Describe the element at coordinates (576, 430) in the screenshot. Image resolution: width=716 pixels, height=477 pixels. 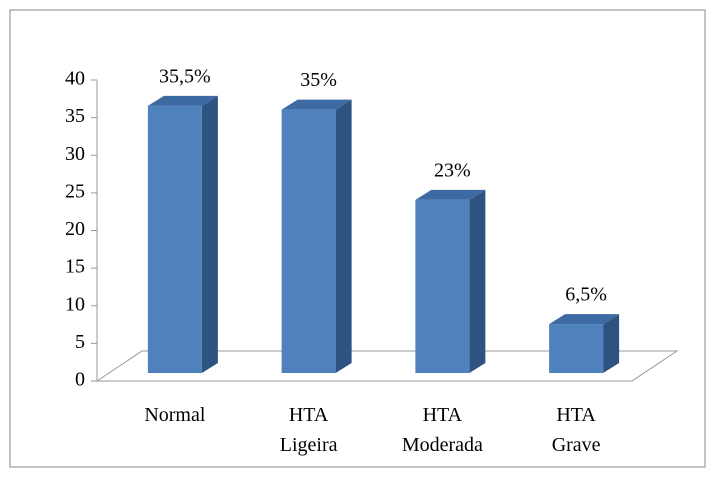
I see `x-tick-label: HTA Grave` at that location.